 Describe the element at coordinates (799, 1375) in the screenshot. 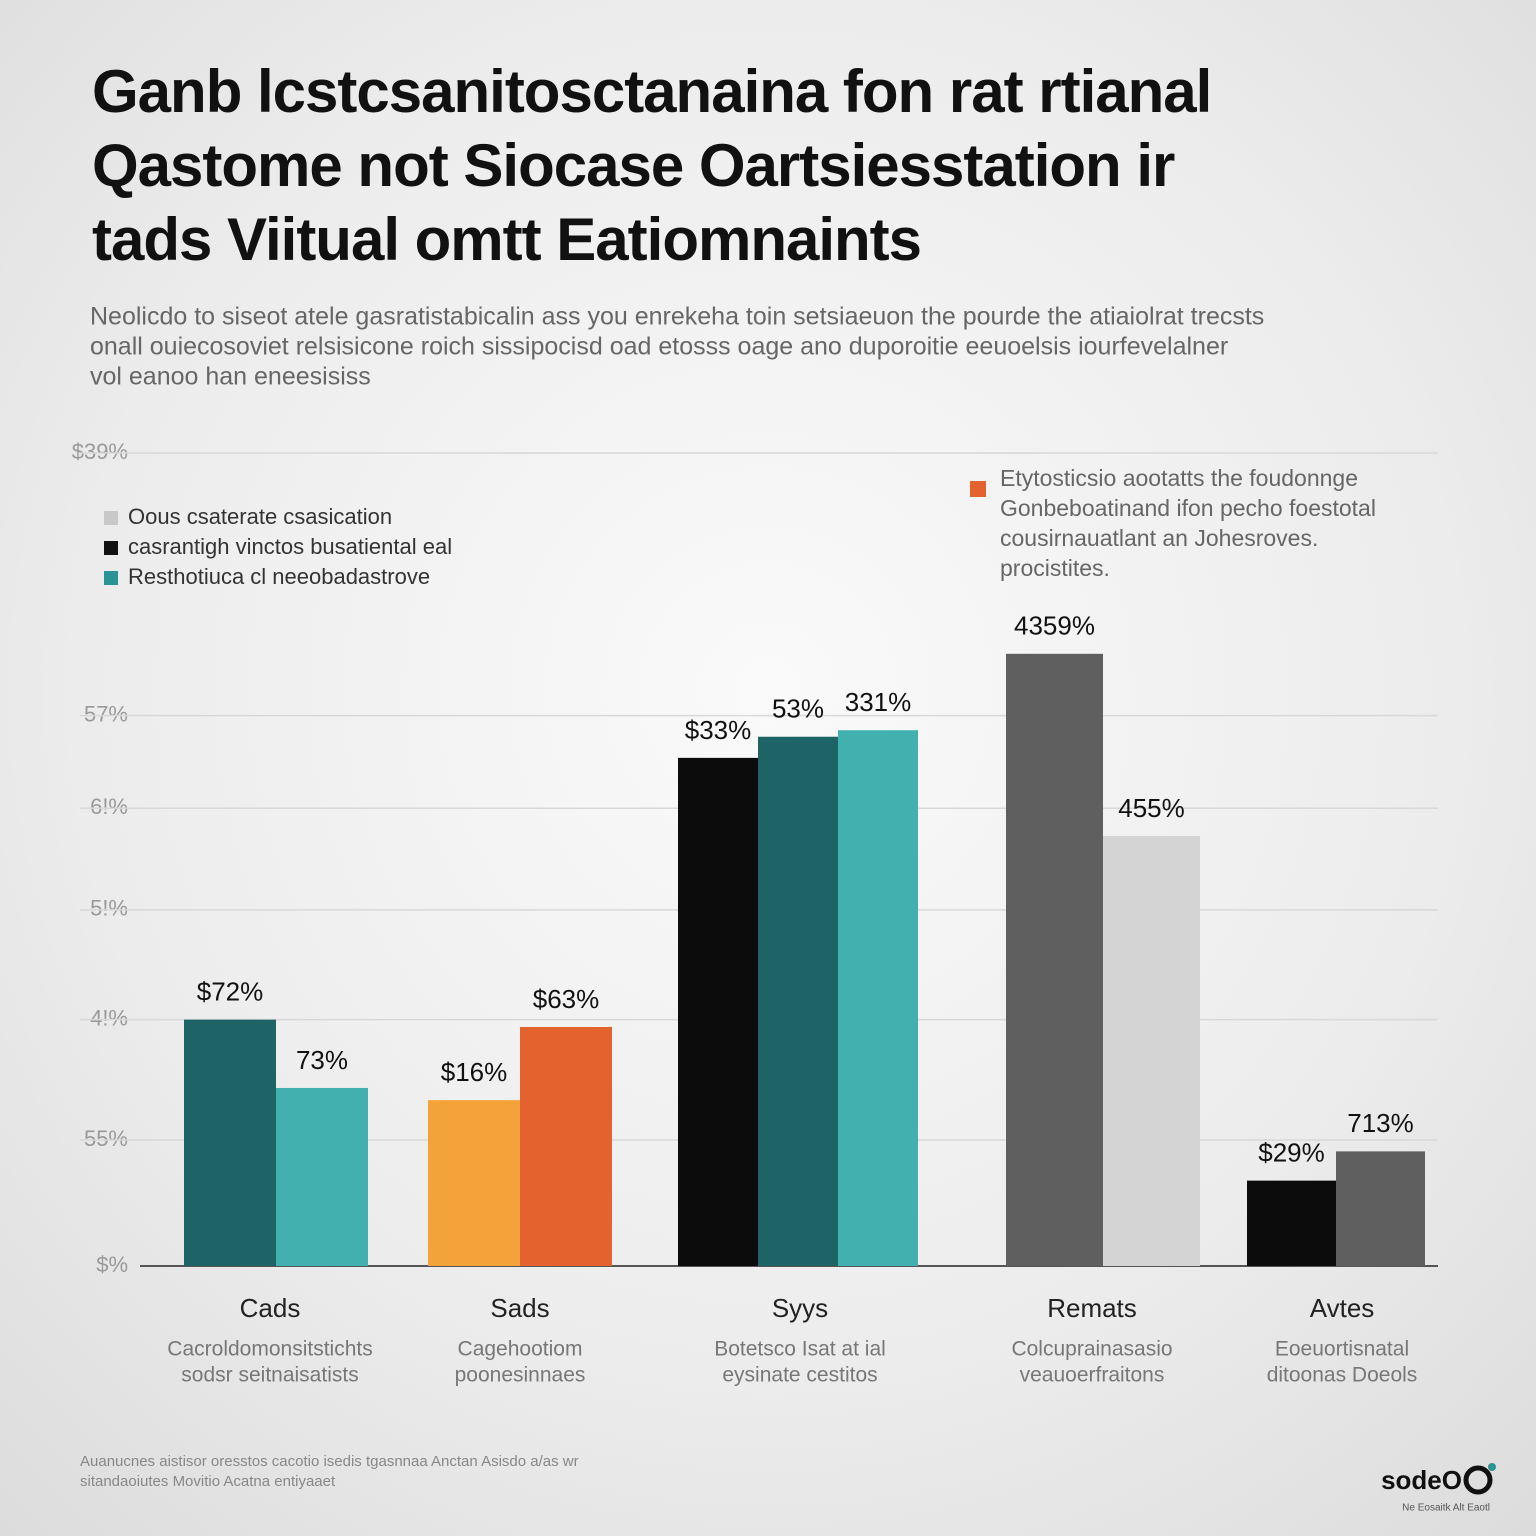

I see `category-sublabel: eysinate cestitos` at that location.